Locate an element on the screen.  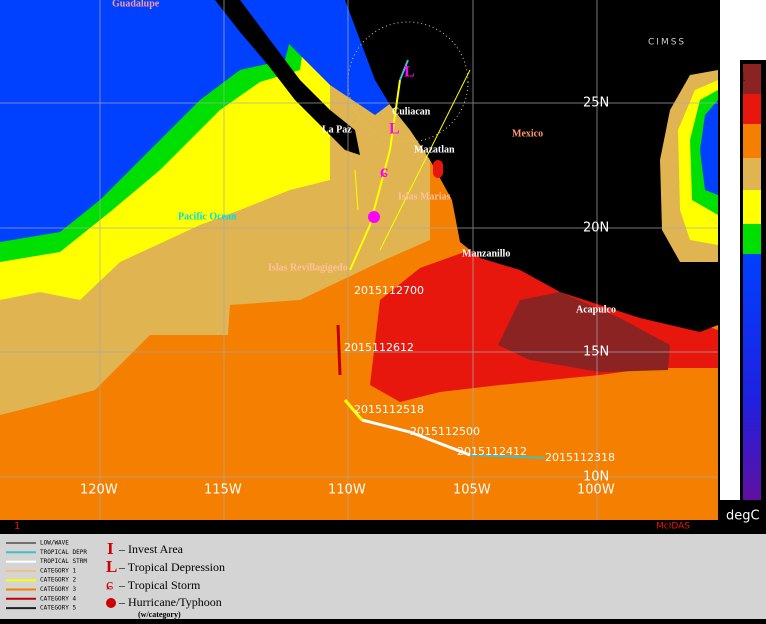
track-ts is located at coordinates (416, 437).